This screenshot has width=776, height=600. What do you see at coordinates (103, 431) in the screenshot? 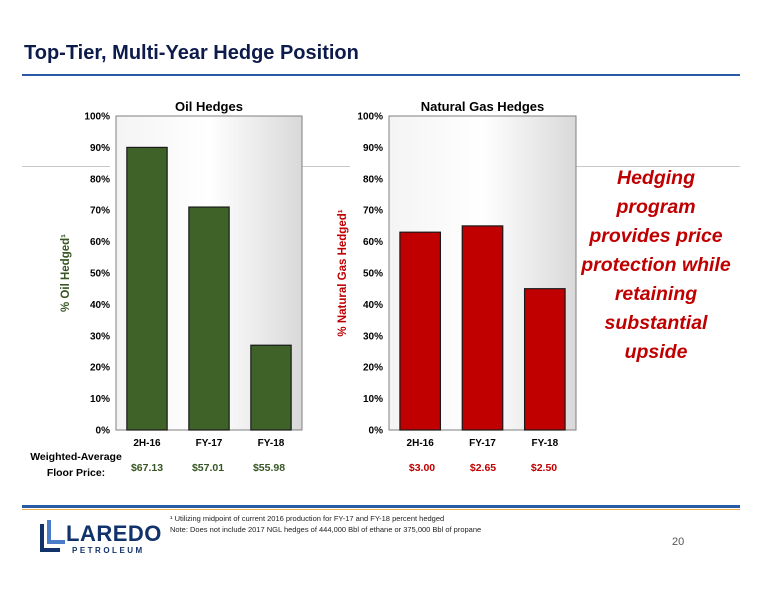
I see `oil-y-tick-0: 0%` at bounding box center [103, 431].